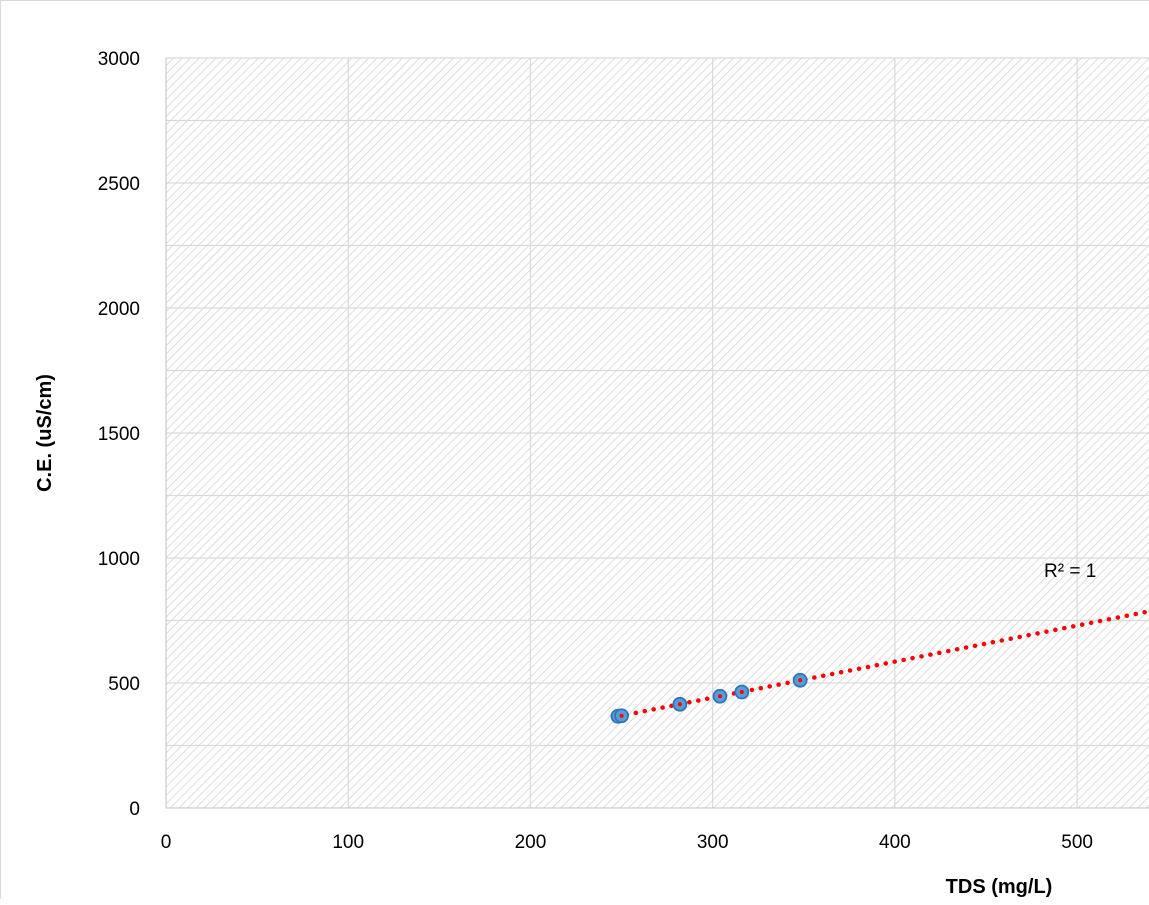 Image resolution: width=1149 pixels, height=905 pixels. I want to click on y-tick-label: 1000, so click(119, 559).